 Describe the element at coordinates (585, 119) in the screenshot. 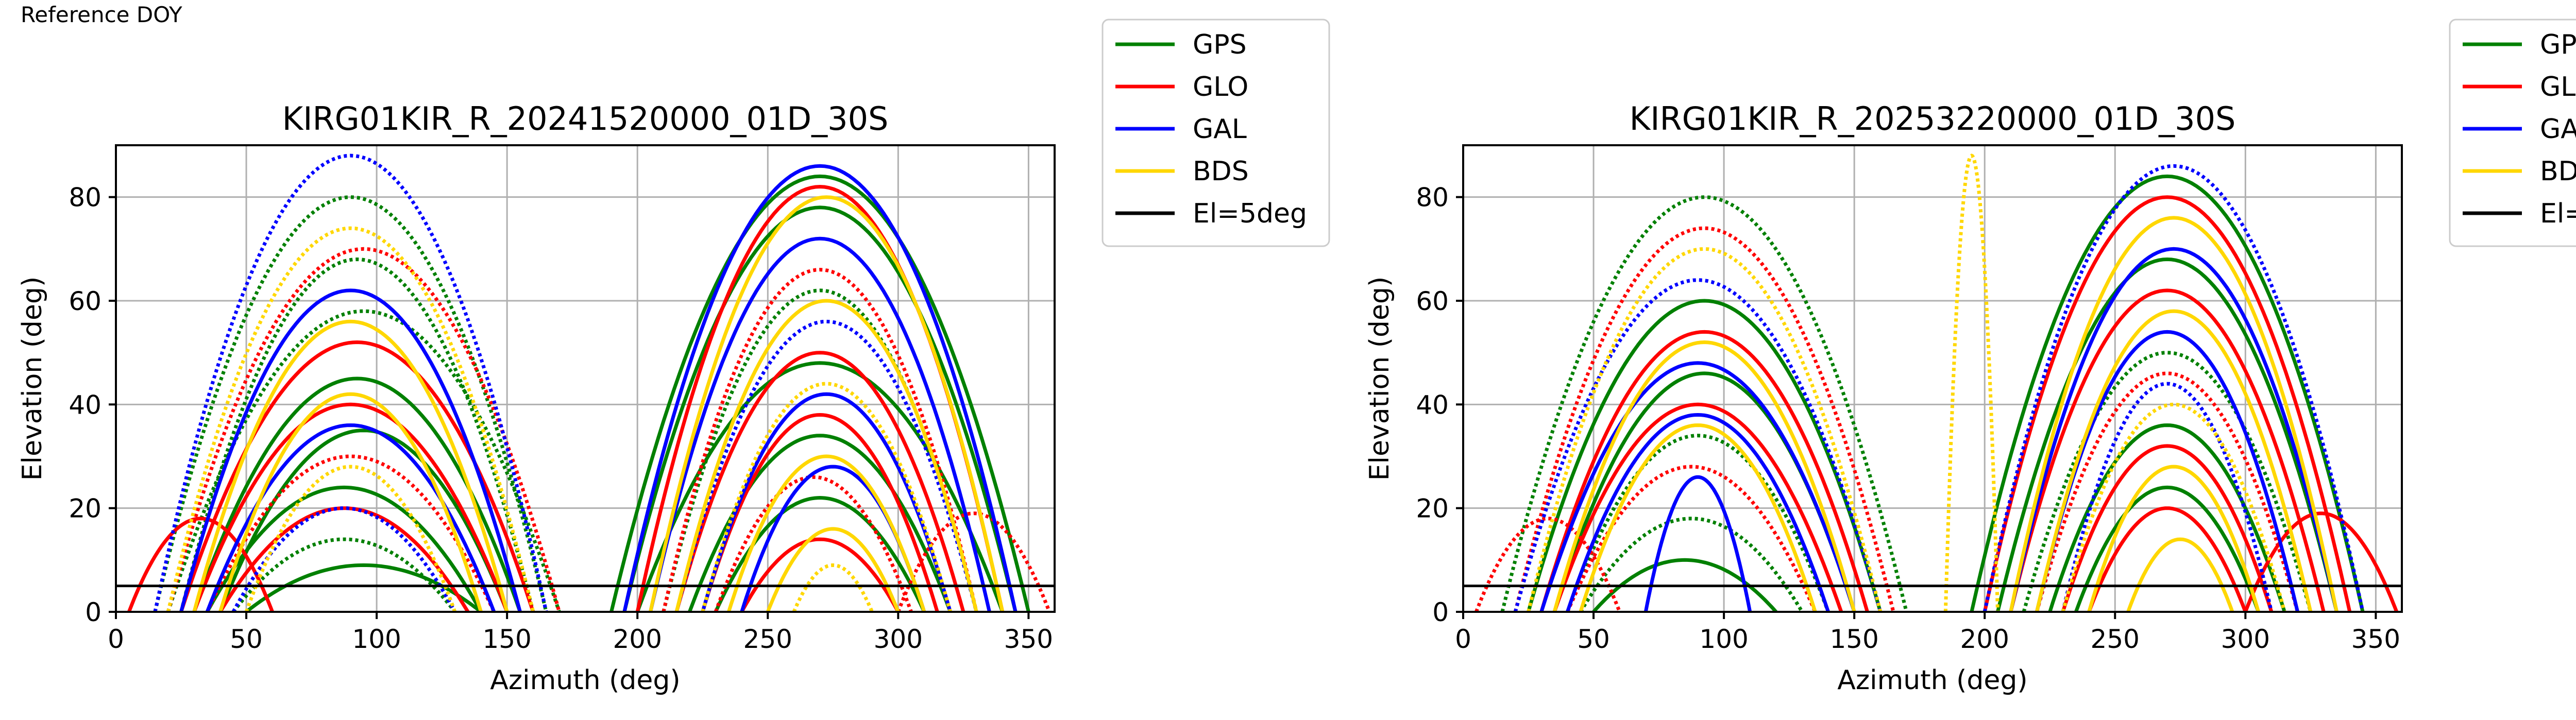

I see `chart-title: KIRG01KIR_R_20241520000_01D_30S` at that location.